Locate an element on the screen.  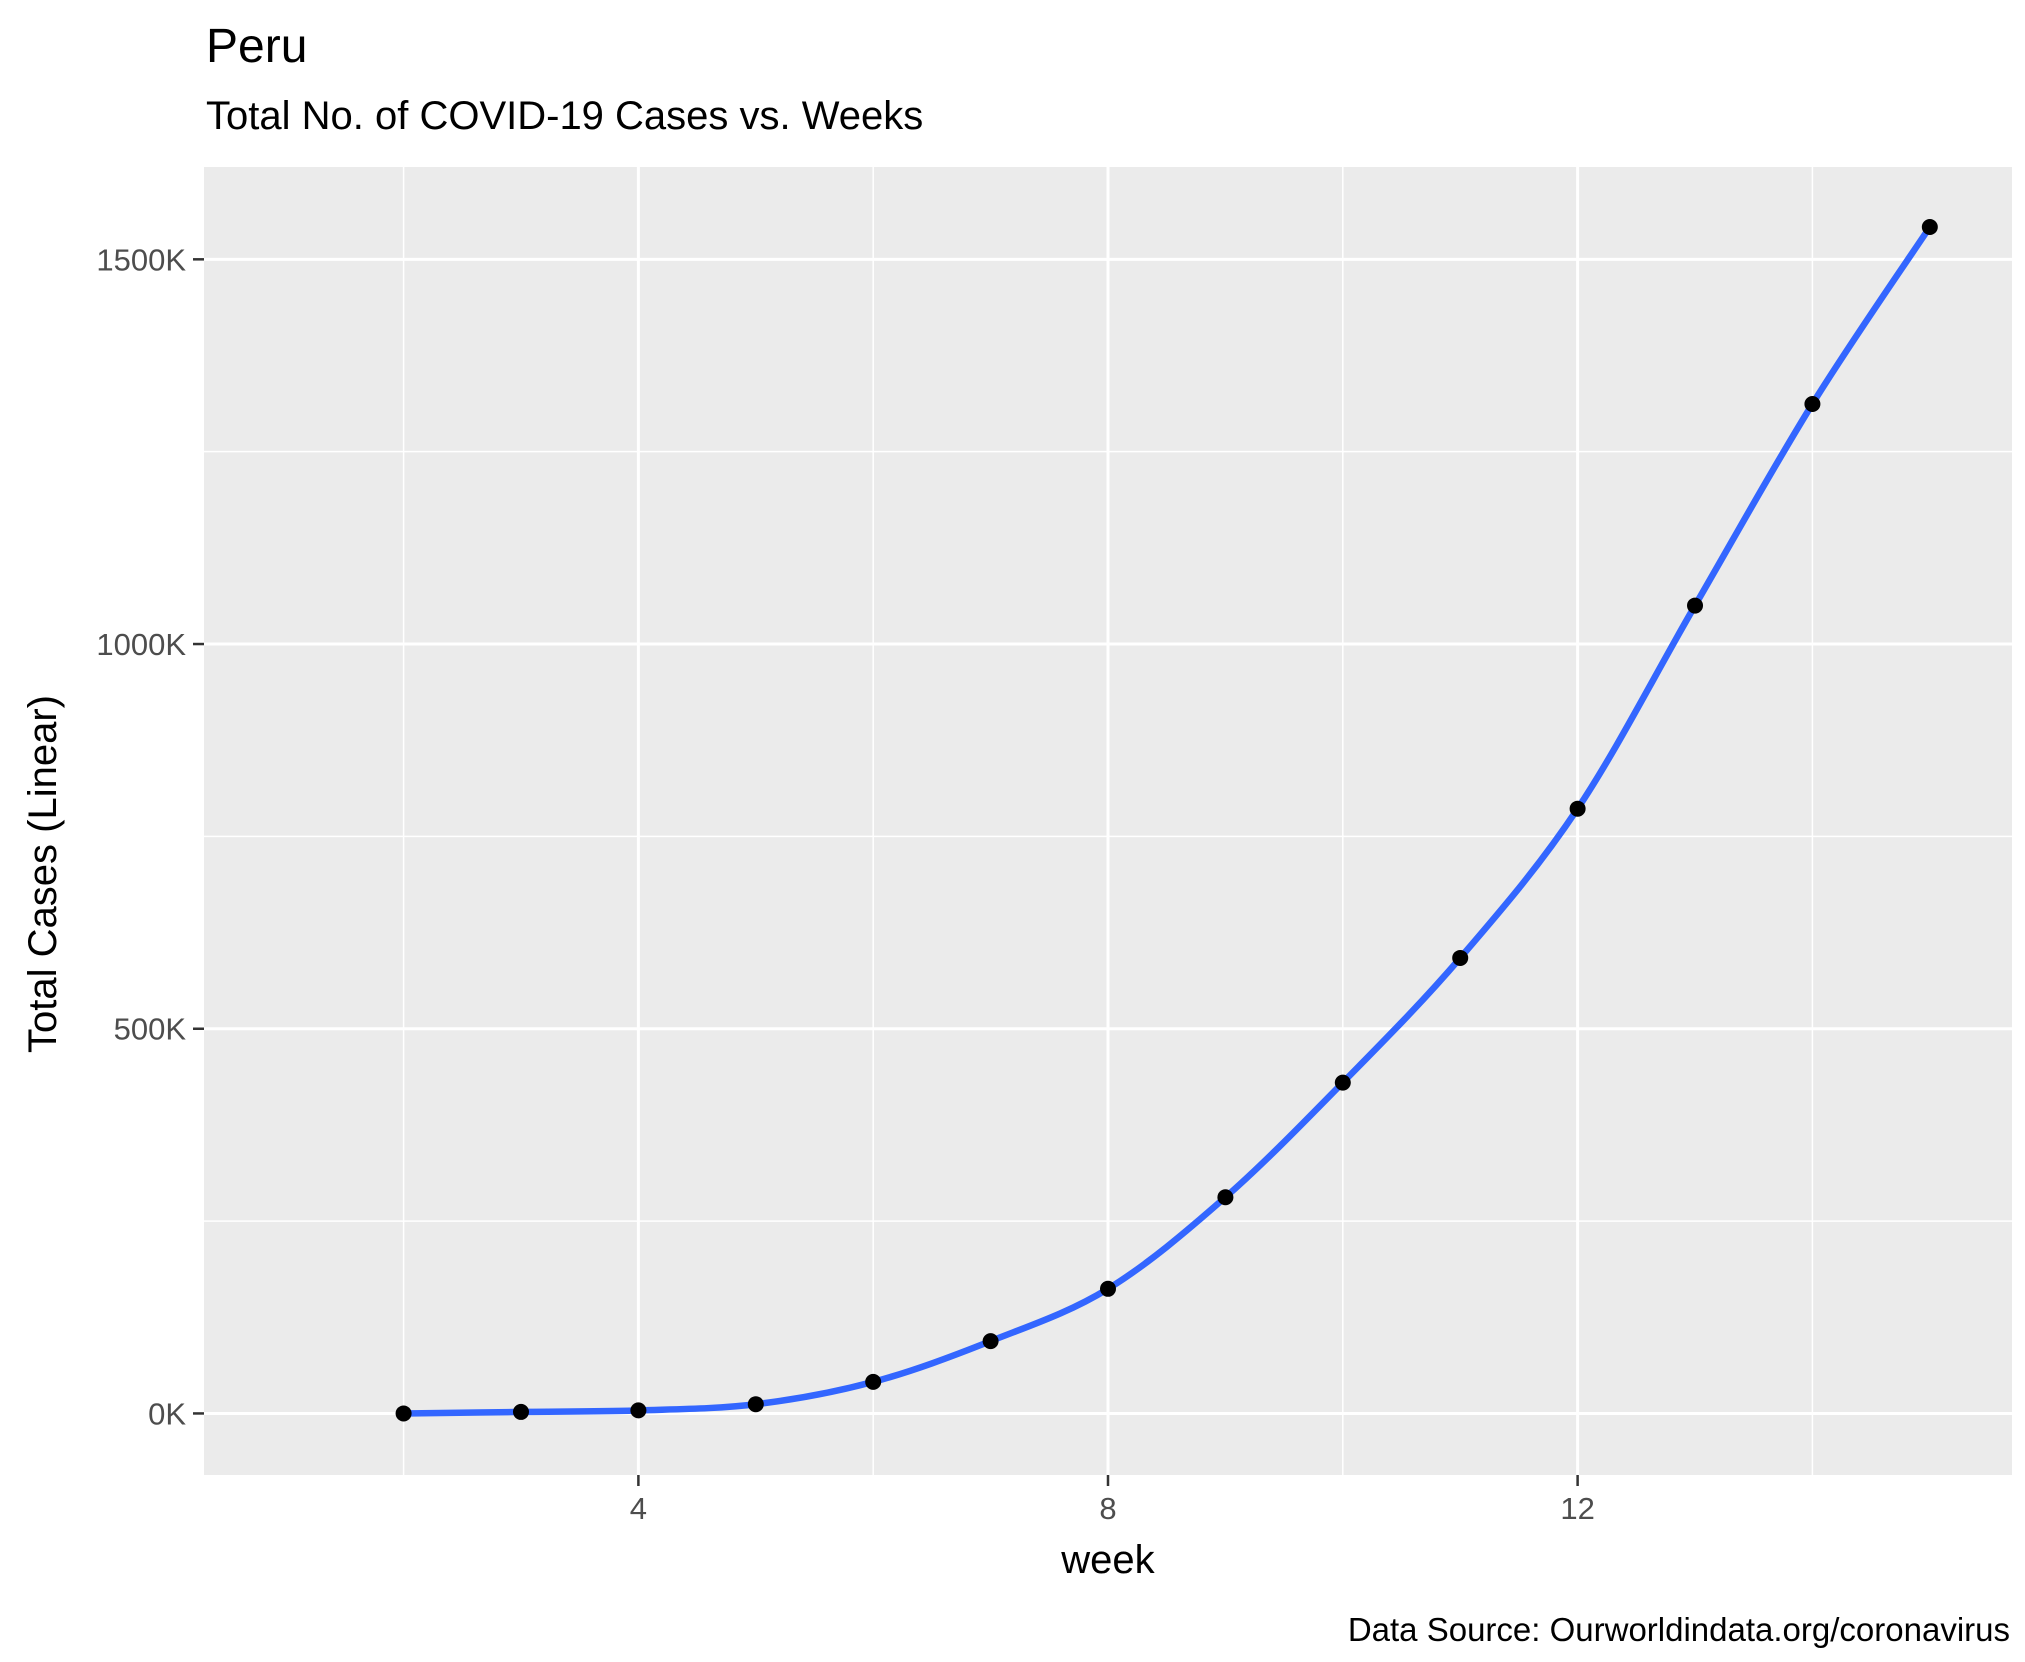
x-tick-label: 4 is located at coordinates (638, 1508).